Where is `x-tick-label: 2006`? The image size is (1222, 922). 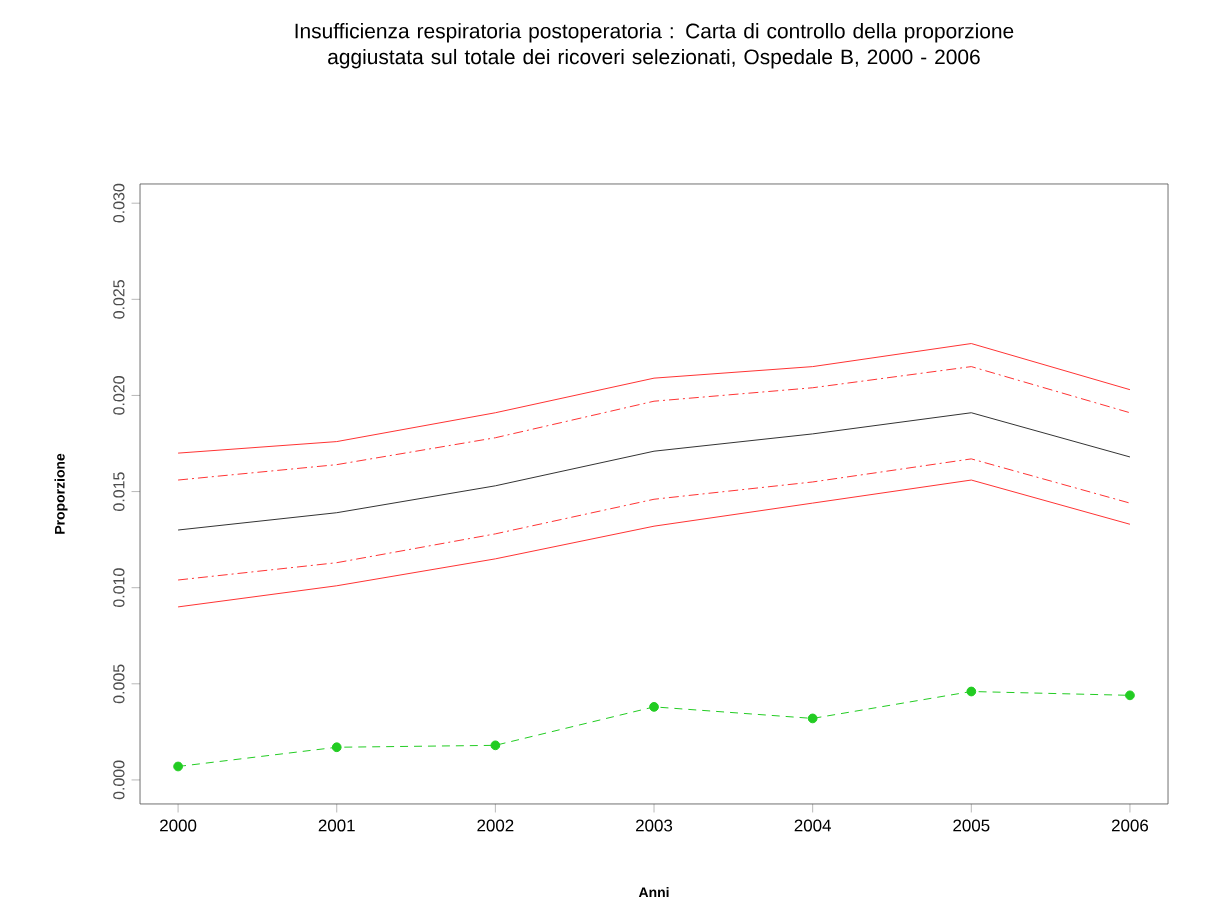
x-tick-label: 2006 is located at coordinates (1130, 825).